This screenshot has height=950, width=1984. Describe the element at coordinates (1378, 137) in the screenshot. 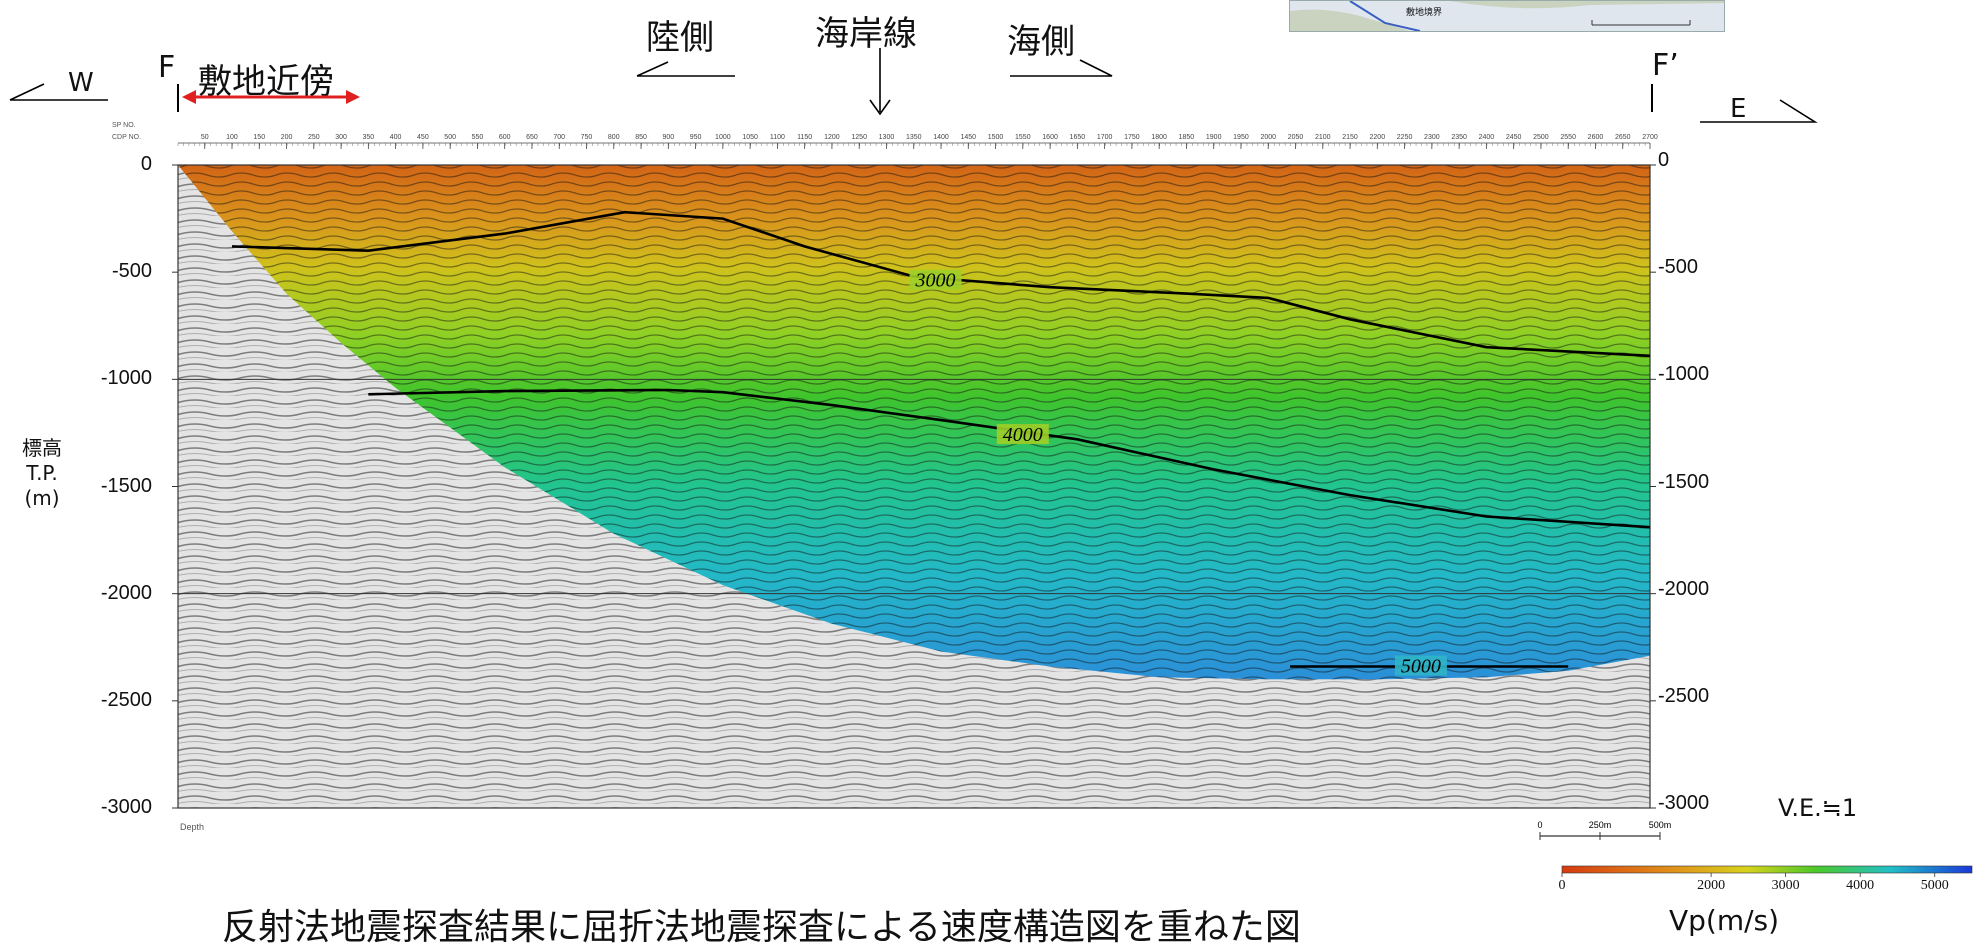

I see `cdp-tick-label: 2200` at that location.